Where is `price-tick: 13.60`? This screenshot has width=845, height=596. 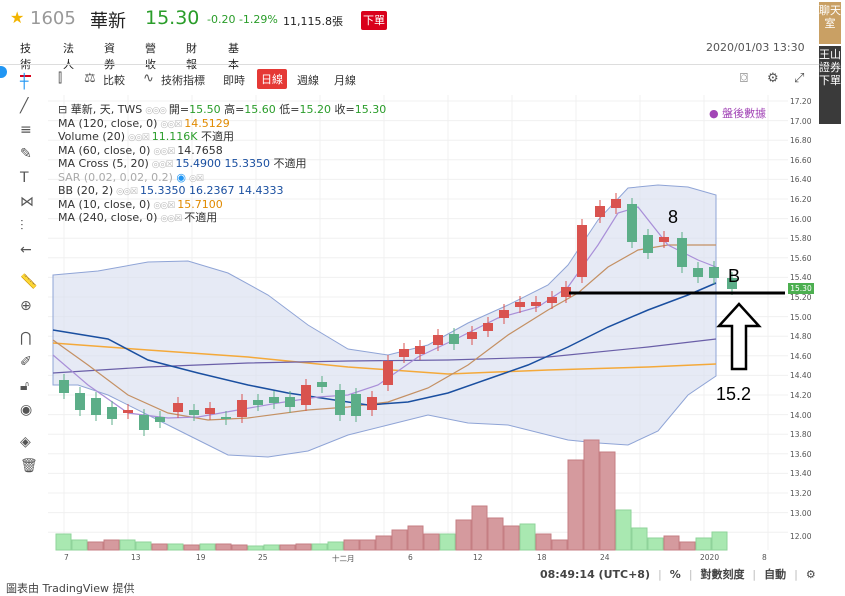 price-tick: 13.60 is located at coordinates (801, 454).